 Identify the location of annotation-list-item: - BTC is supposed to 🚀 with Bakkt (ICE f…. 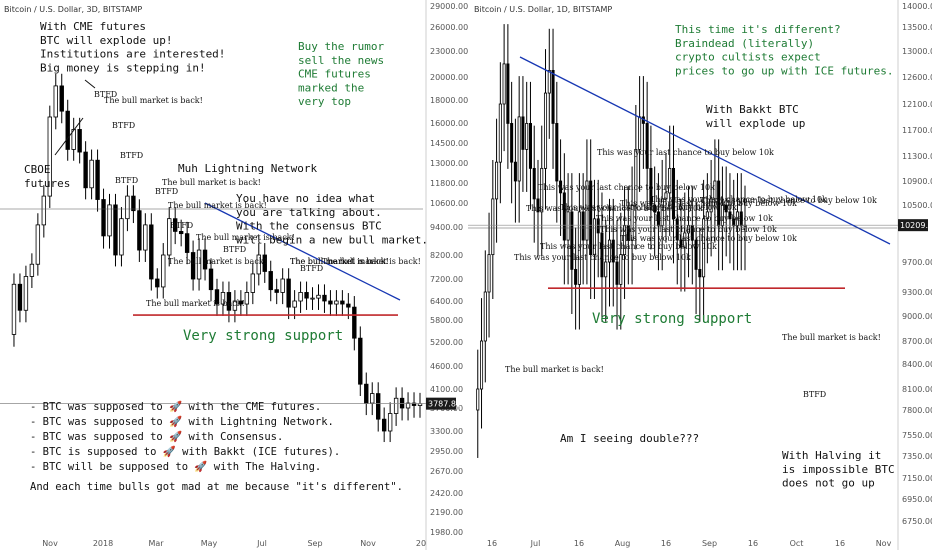
(185, 451).